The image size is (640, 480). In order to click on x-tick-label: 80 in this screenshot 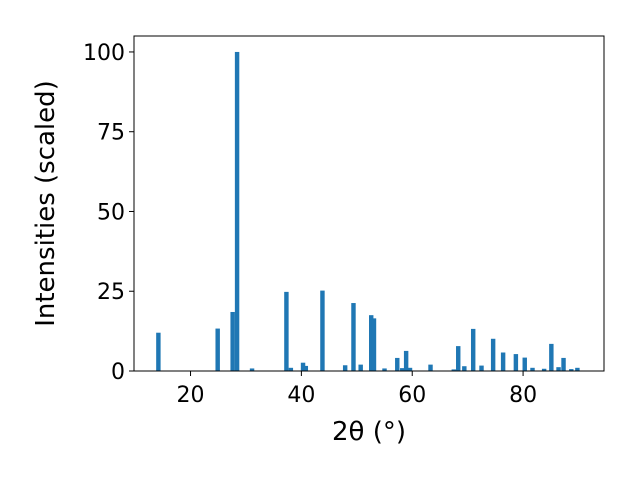, I will do `click(523, 395)`.